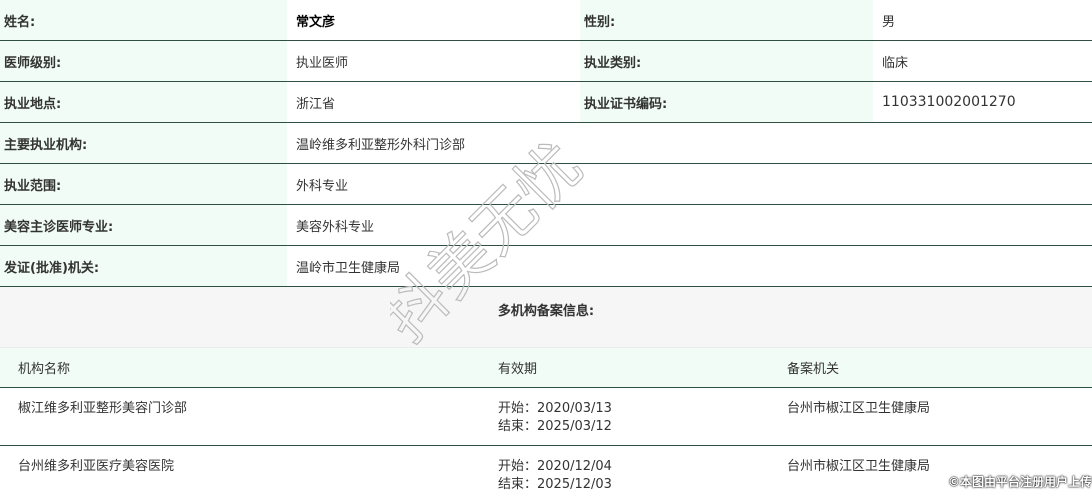 The height and width of the screenshot is (504, 1092). Describe the element at coordinates (642, 422) in the screenshot. I see `validity: 开始：2020/03/13 结束：2025/03/12` at that location.